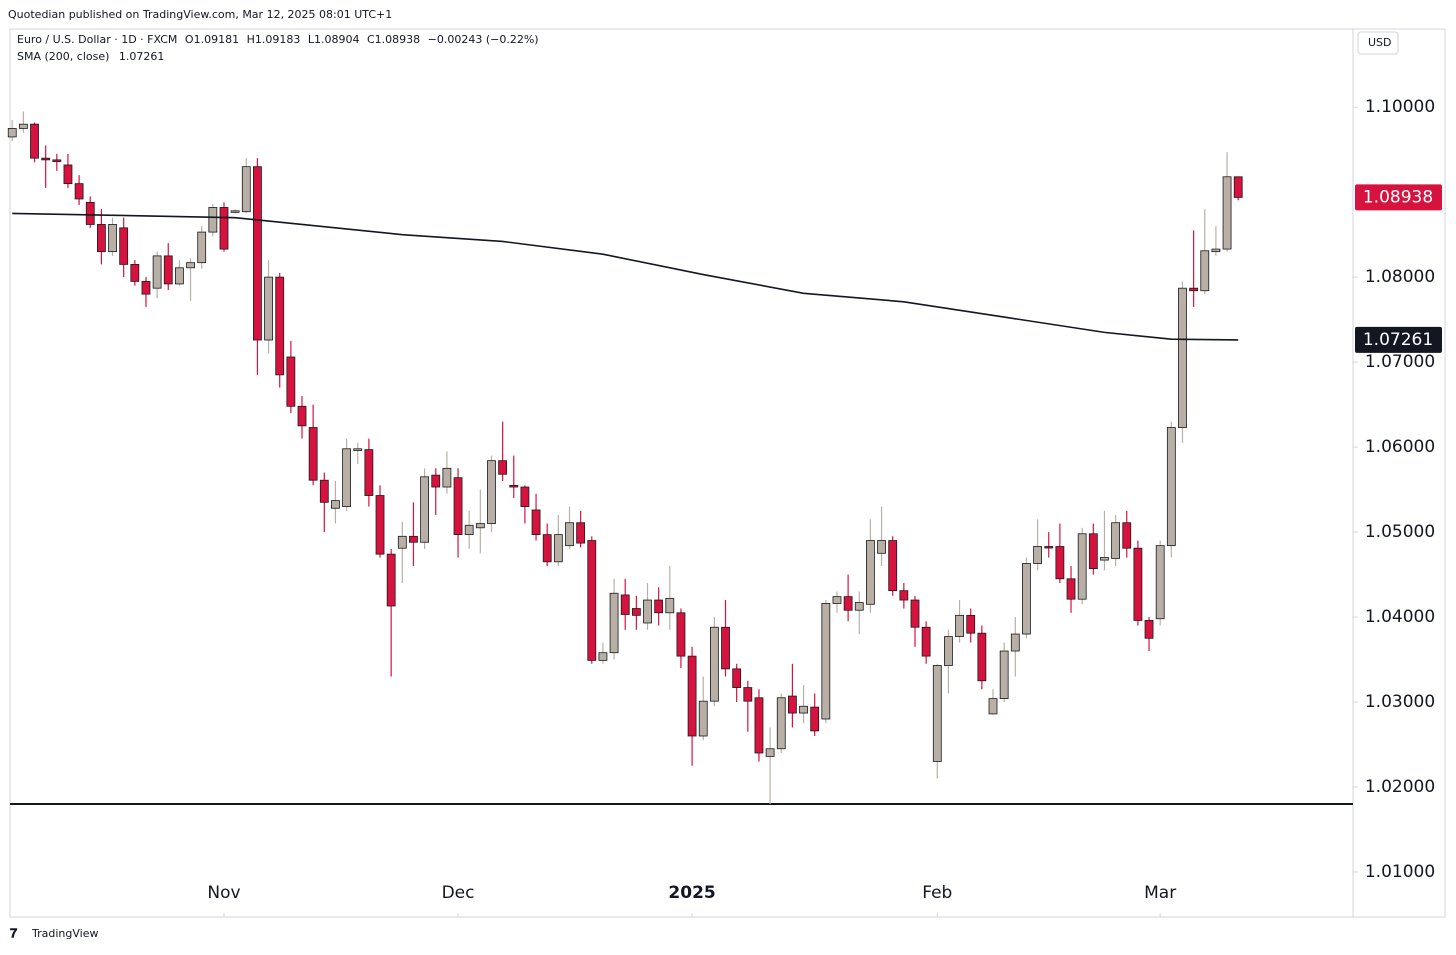  I want to click on y-tick-label: 1.08000, so click(1400, 277).